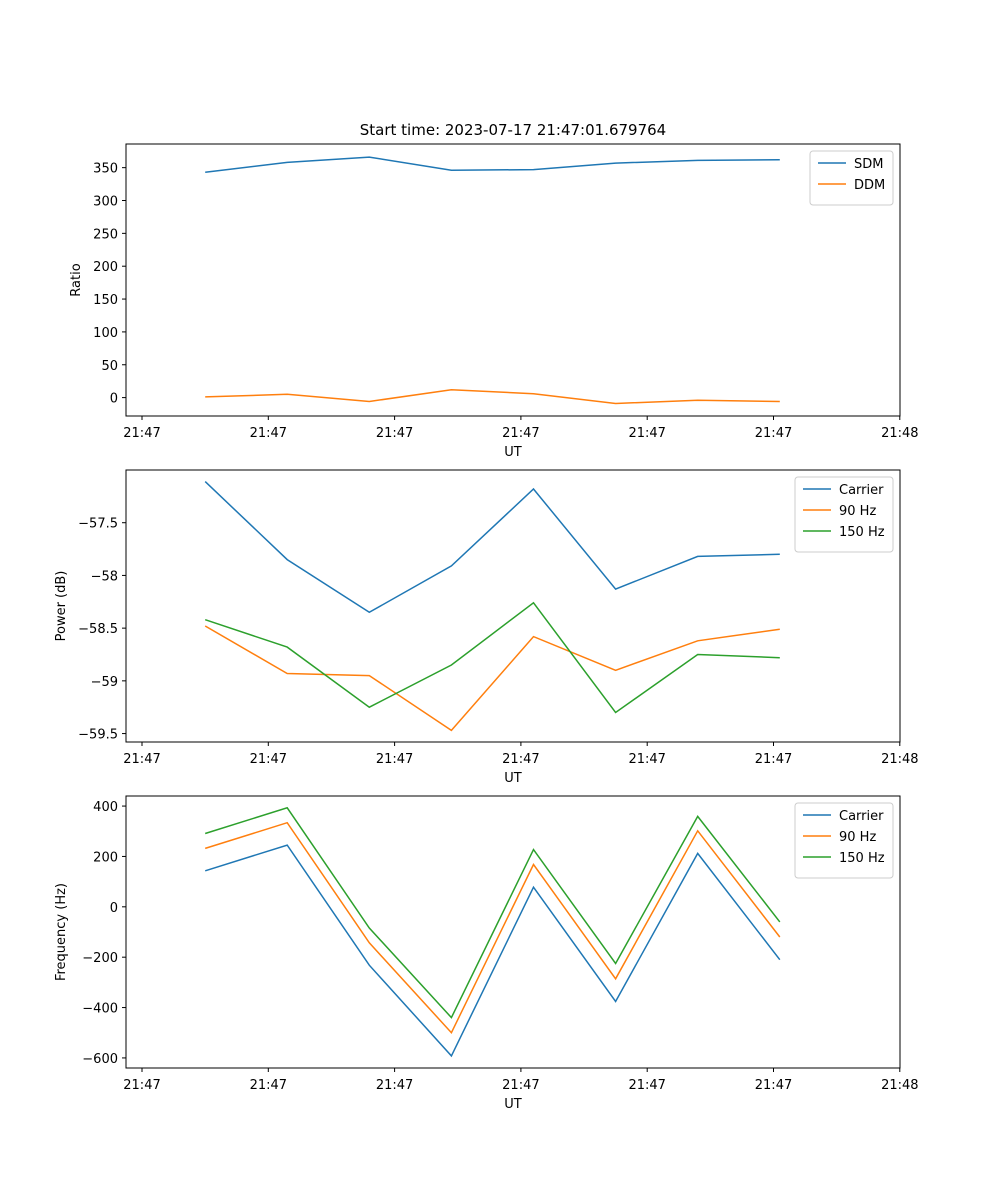 The height and width of the screenshot is (1200, 1000). Describe the element at coordinates (100, 1059) in the screenshot. I see `y-tick-label: −600` at that location.